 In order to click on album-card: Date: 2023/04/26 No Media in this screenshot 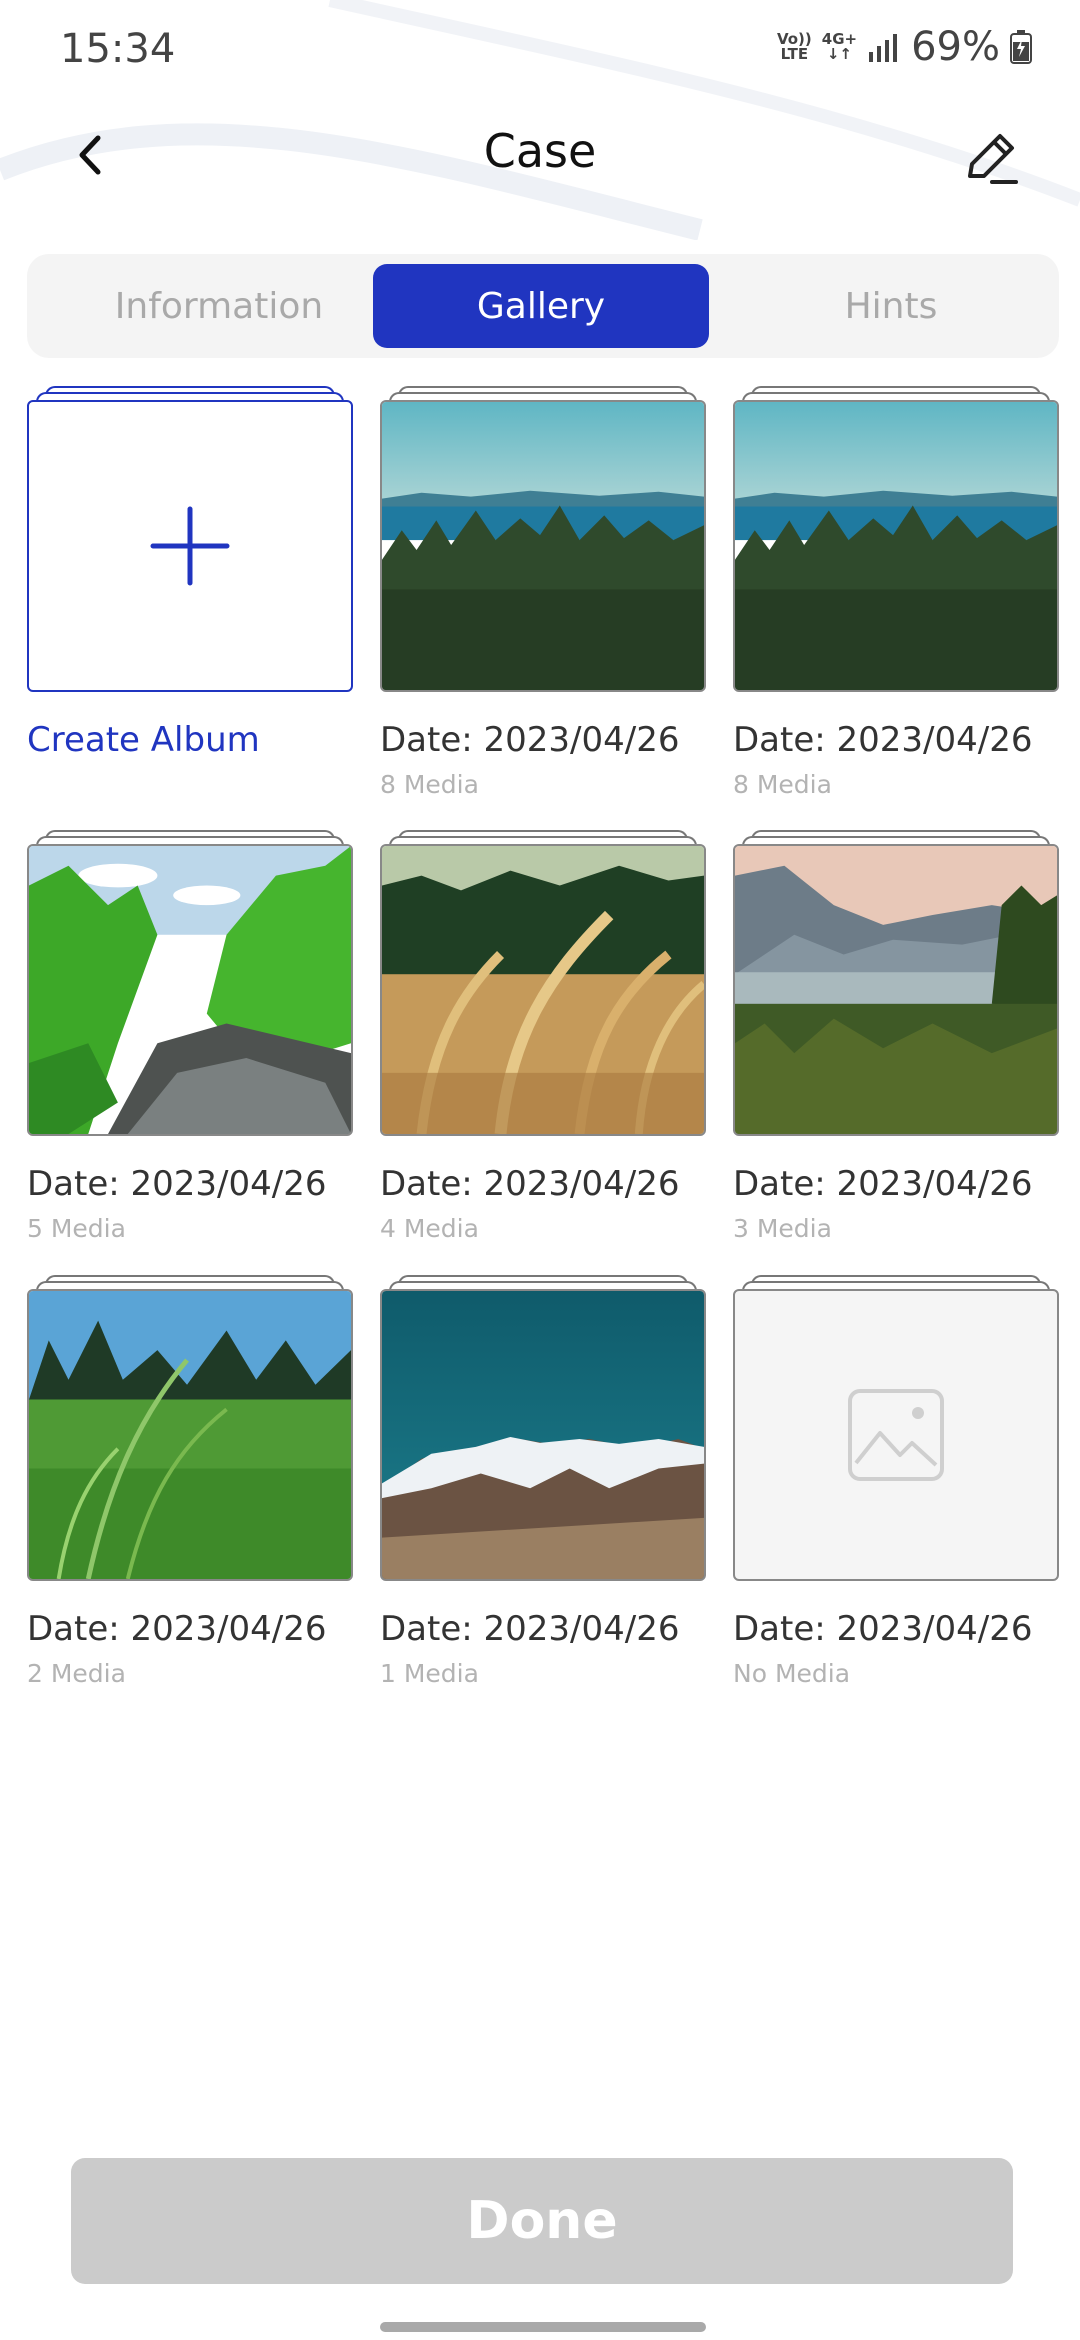, I will do `click(896, 1481)`.